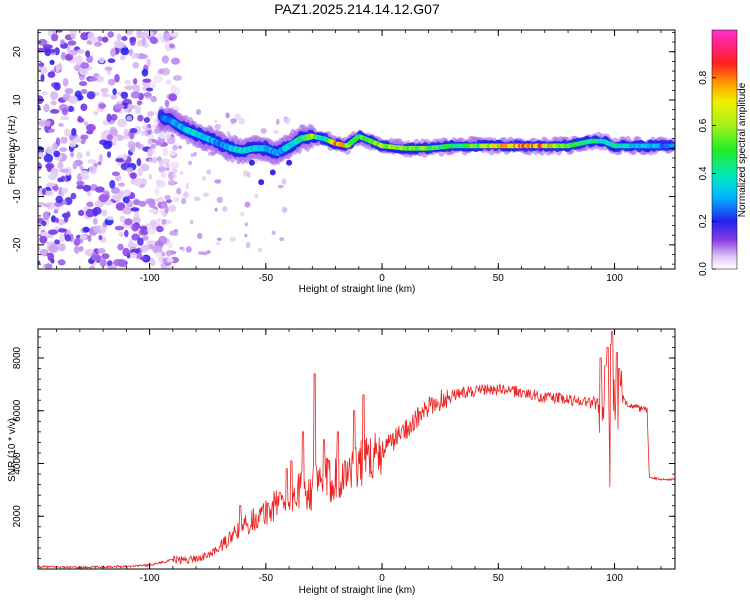  Describe the element at coordinates (416, 146) in the screenshot. I see `spectrogram-ridge` at that location.